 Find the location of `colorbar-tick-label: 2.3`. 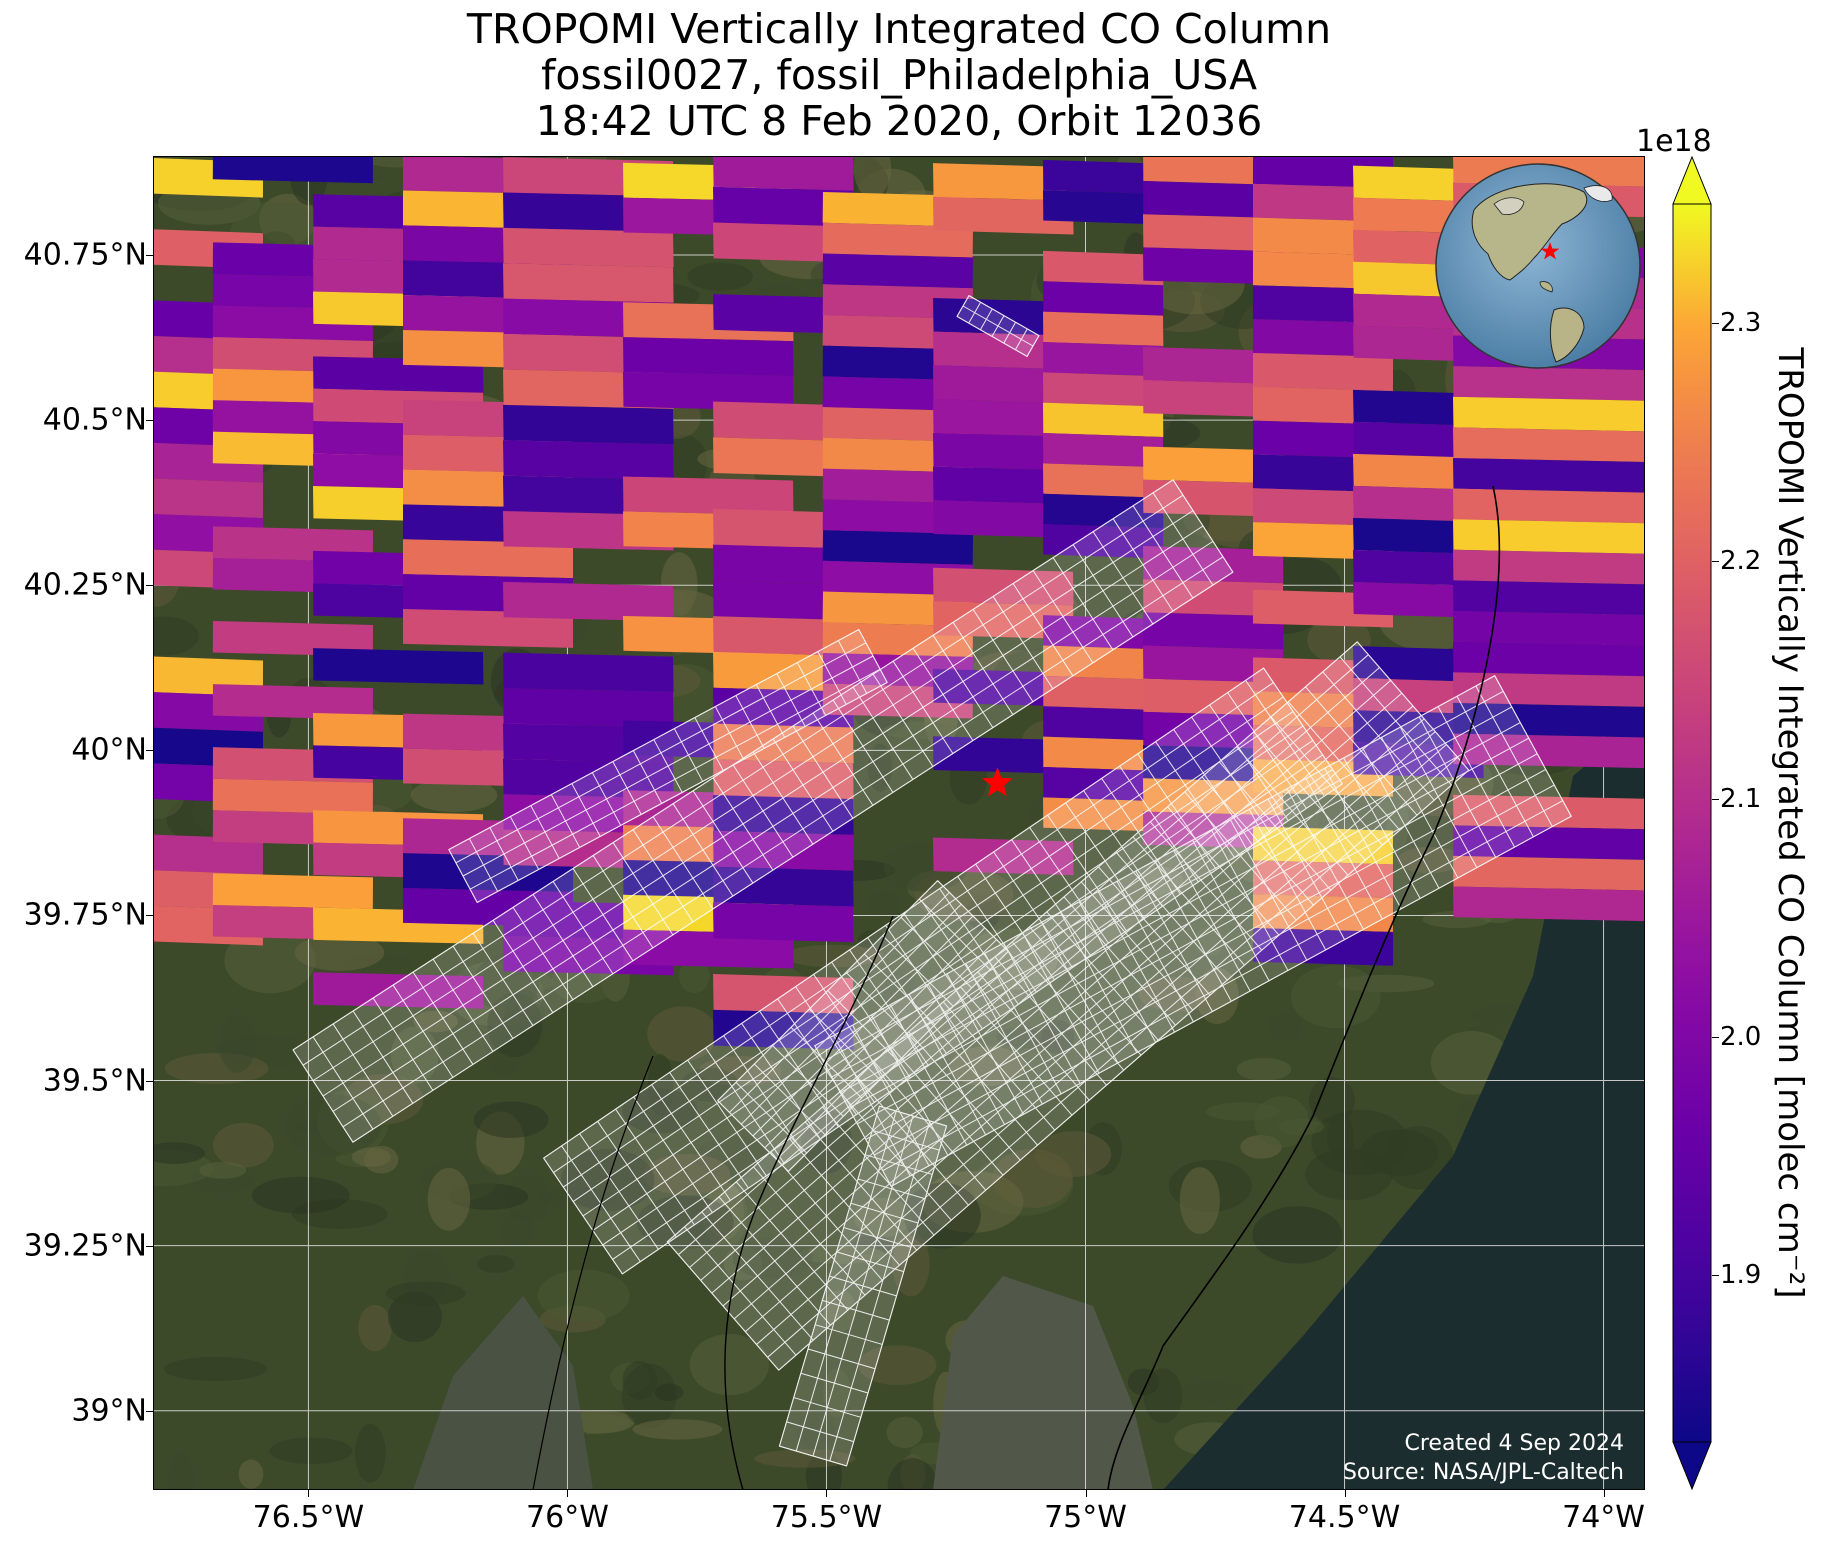

colorbar-tick-label: 2.3 is located at coordinates (1741, 323).